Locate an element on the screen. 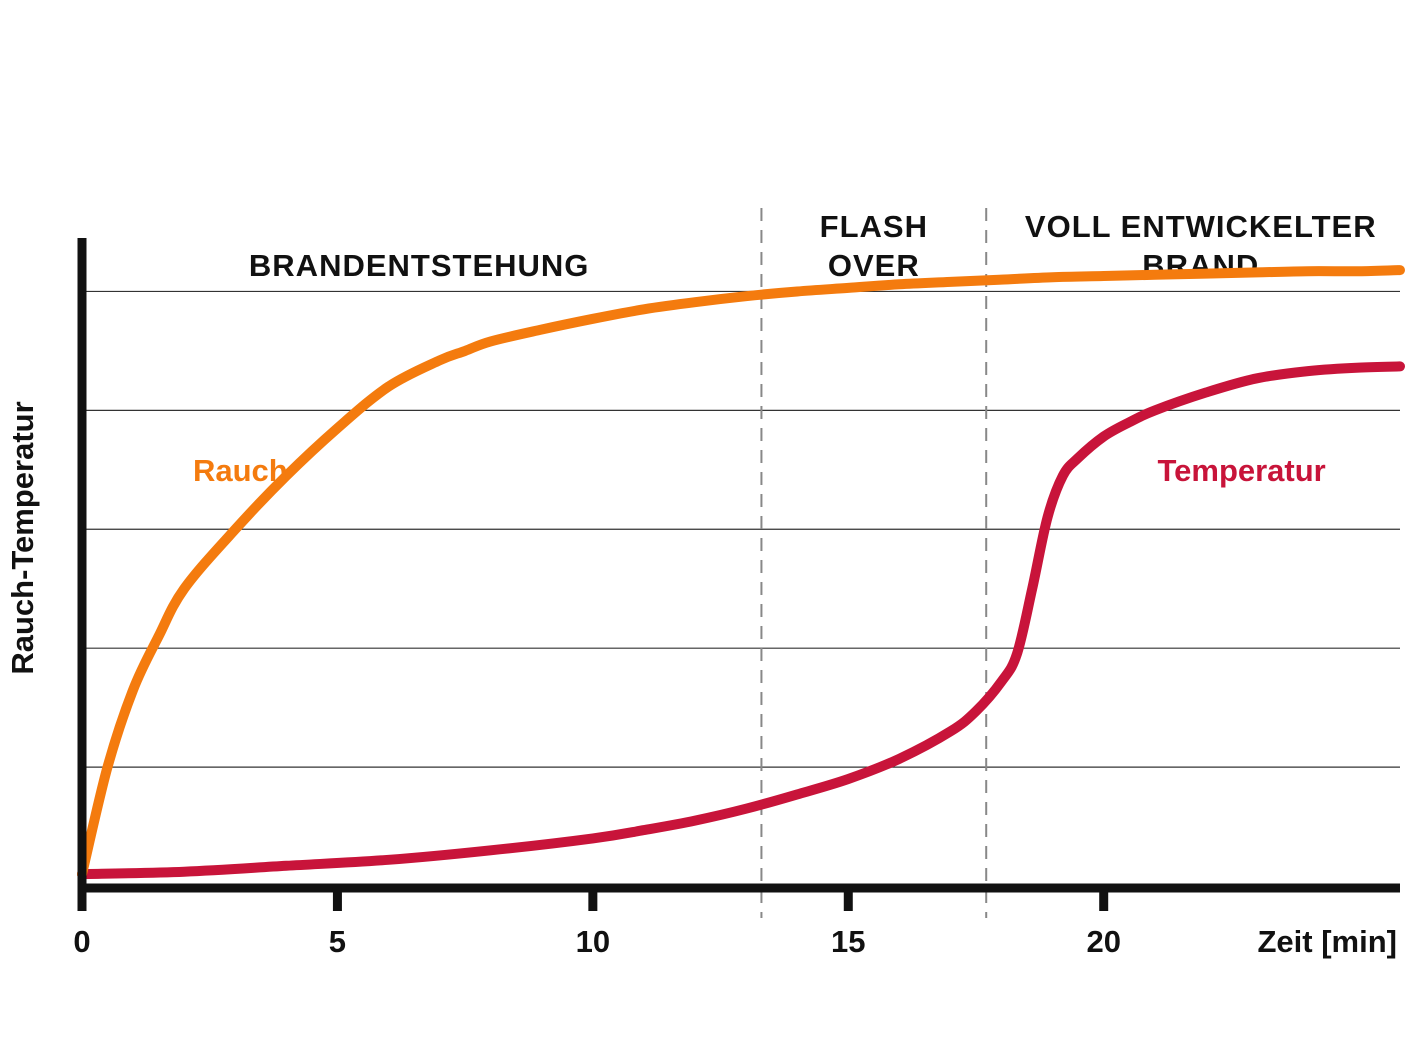 Image resolution: width=1414 pixels, height=1061 pixels. phase-label-1-line-1: BRANDENTSTEHUNG is located at coordinates (419, 265).